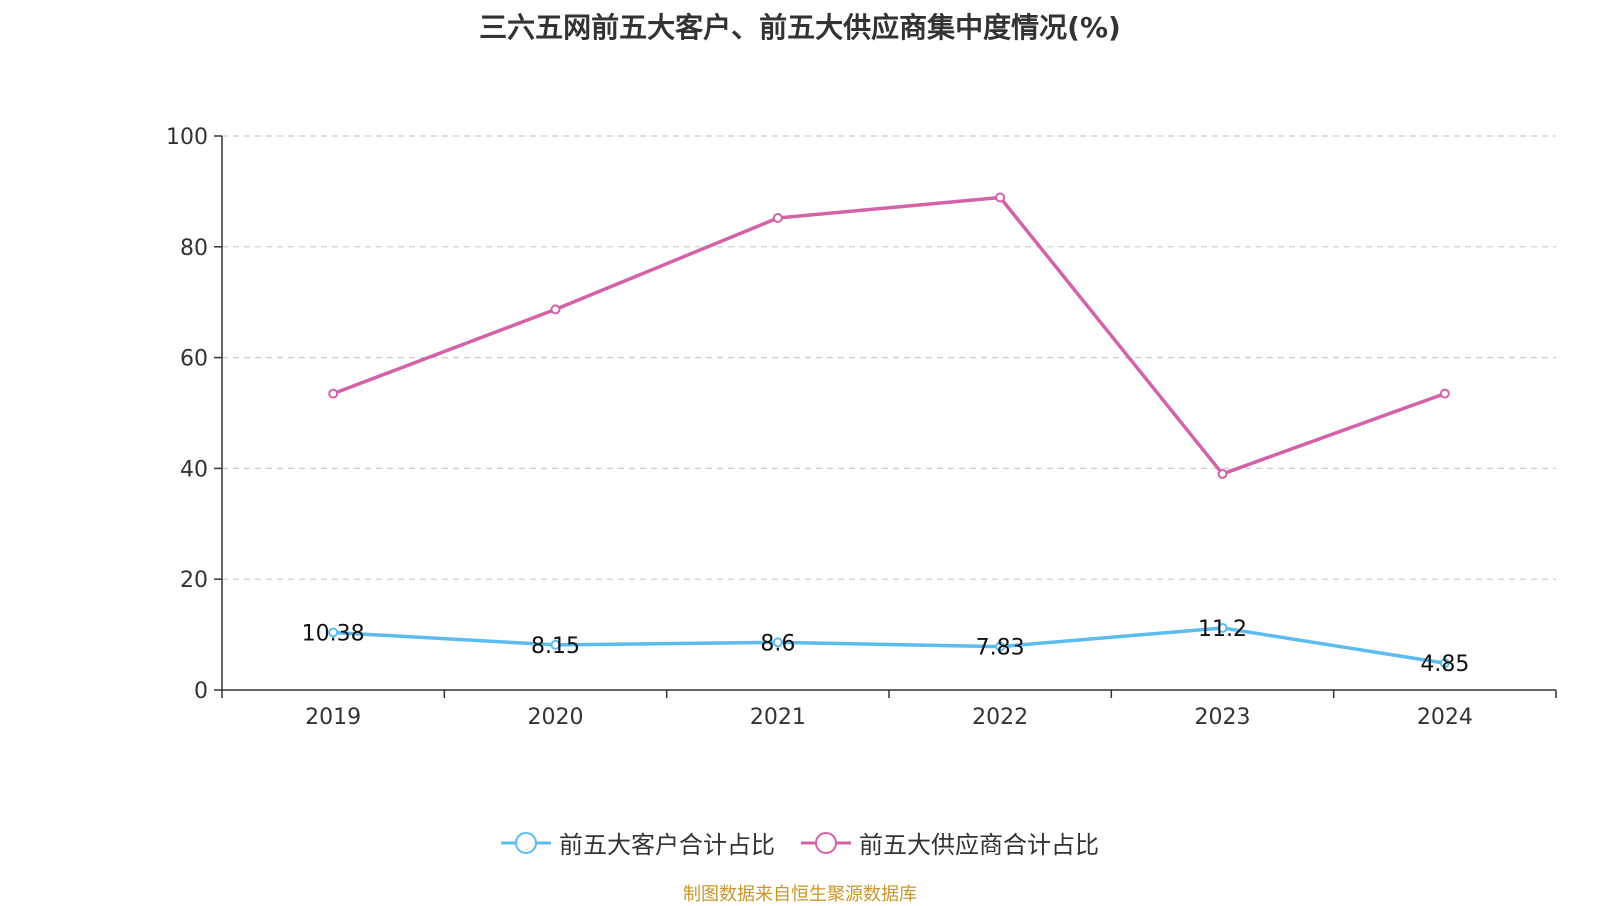 This screenshot has height=906, width=1600. What do you see at coordinates (201, 691) in the screenshot?
I see `y-tick-label: 0` at bounding box center [201, 691].